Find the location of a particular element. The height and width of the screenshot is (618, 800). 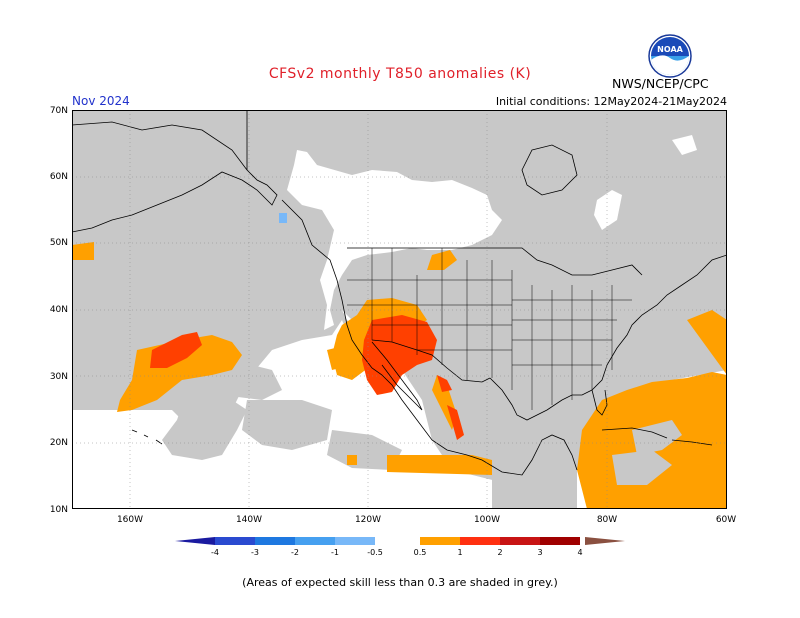

lat-label-10n: 10N is located at coordinates (58, 510).